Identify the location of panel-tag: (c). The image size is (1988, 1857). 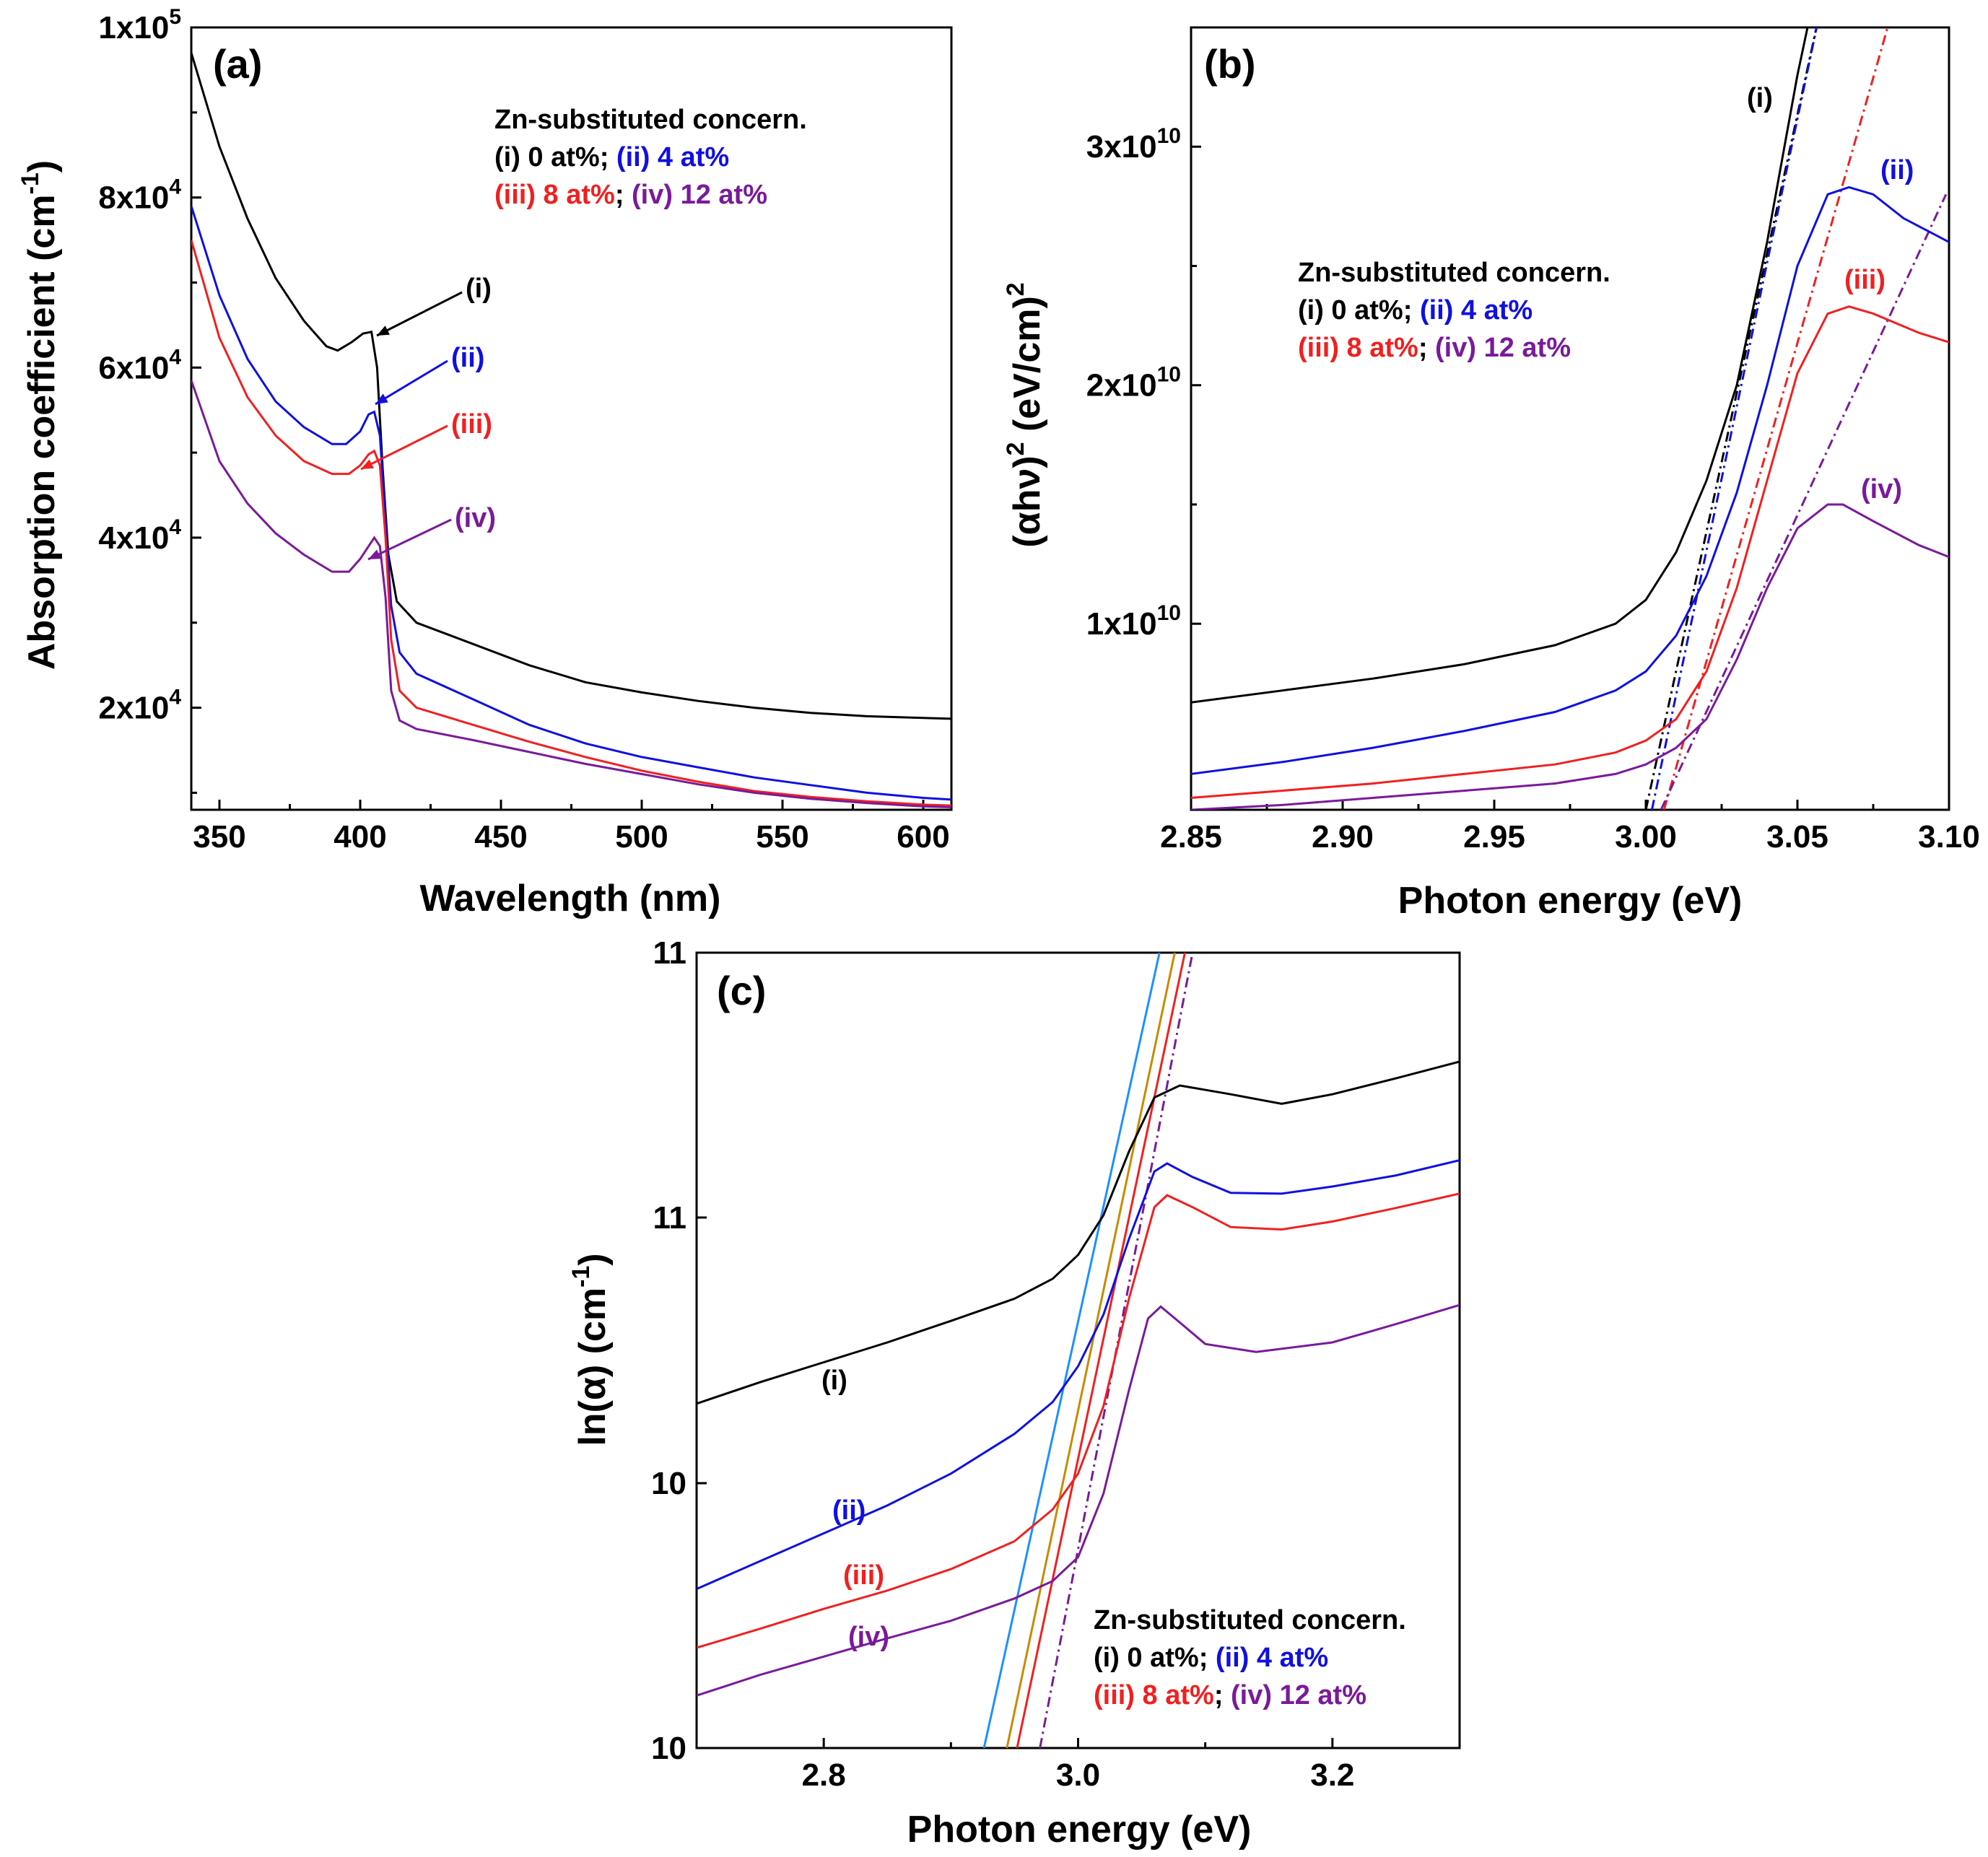
(741, 990).